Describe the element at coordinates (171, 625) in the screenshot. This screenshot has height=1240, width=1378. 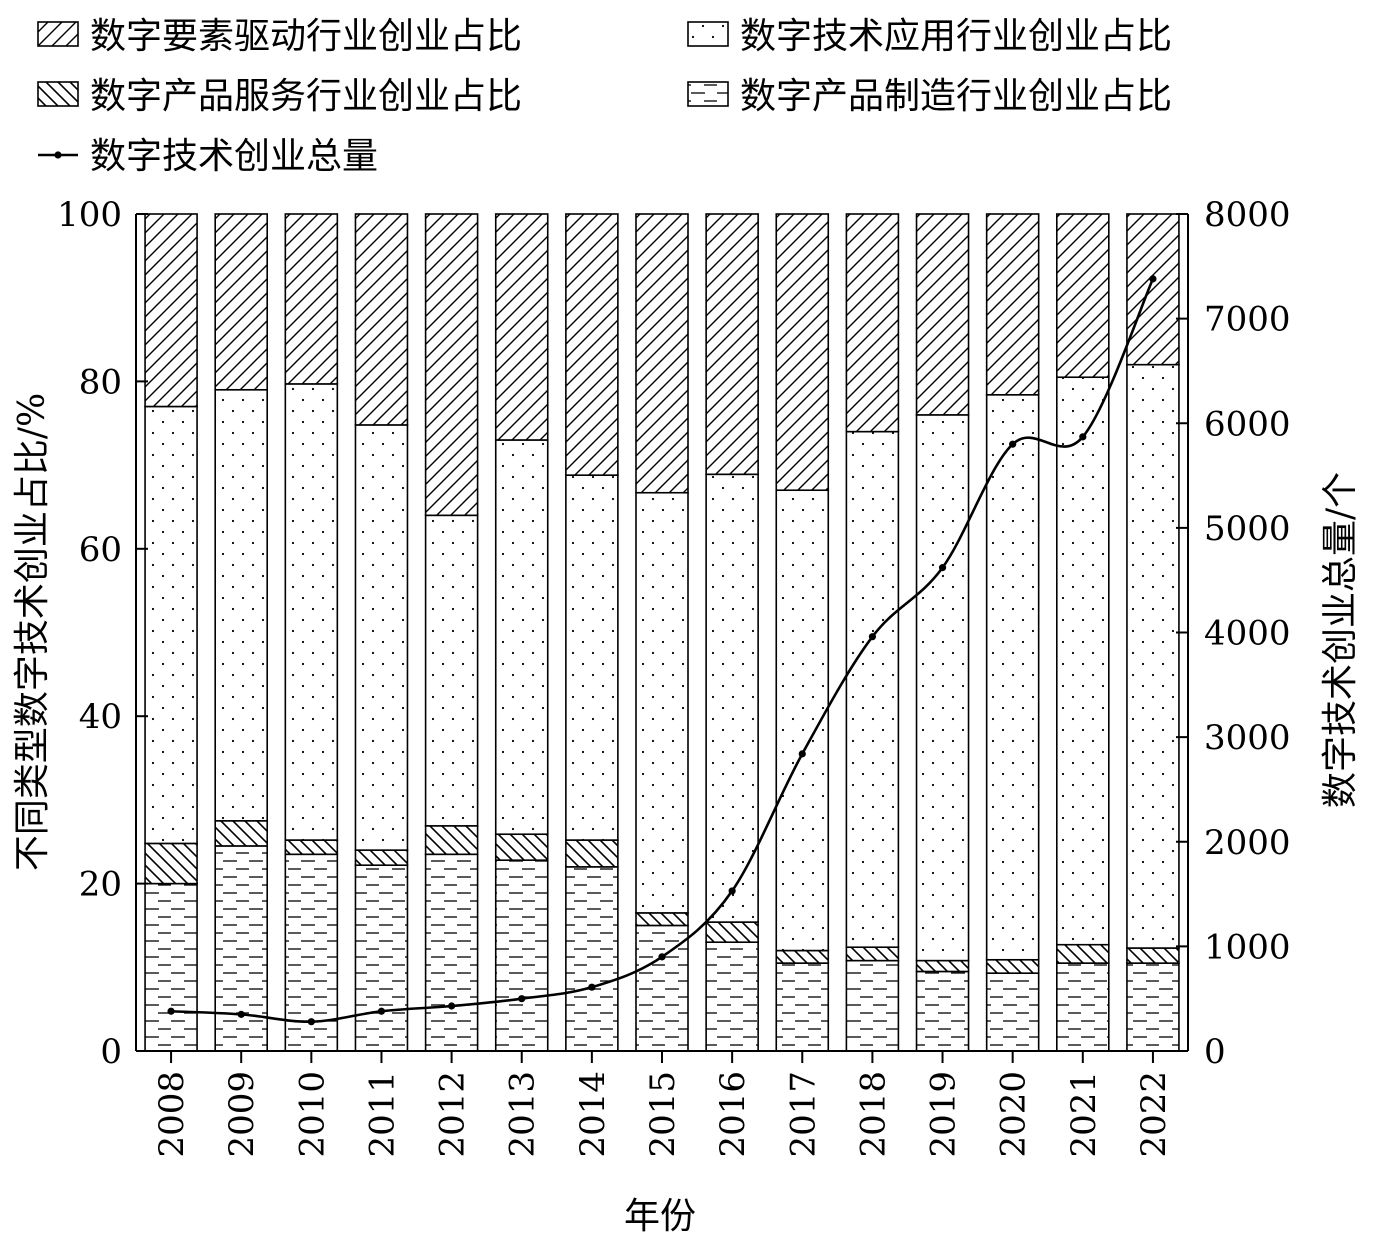
I see `bar-2008-dots` at that location.